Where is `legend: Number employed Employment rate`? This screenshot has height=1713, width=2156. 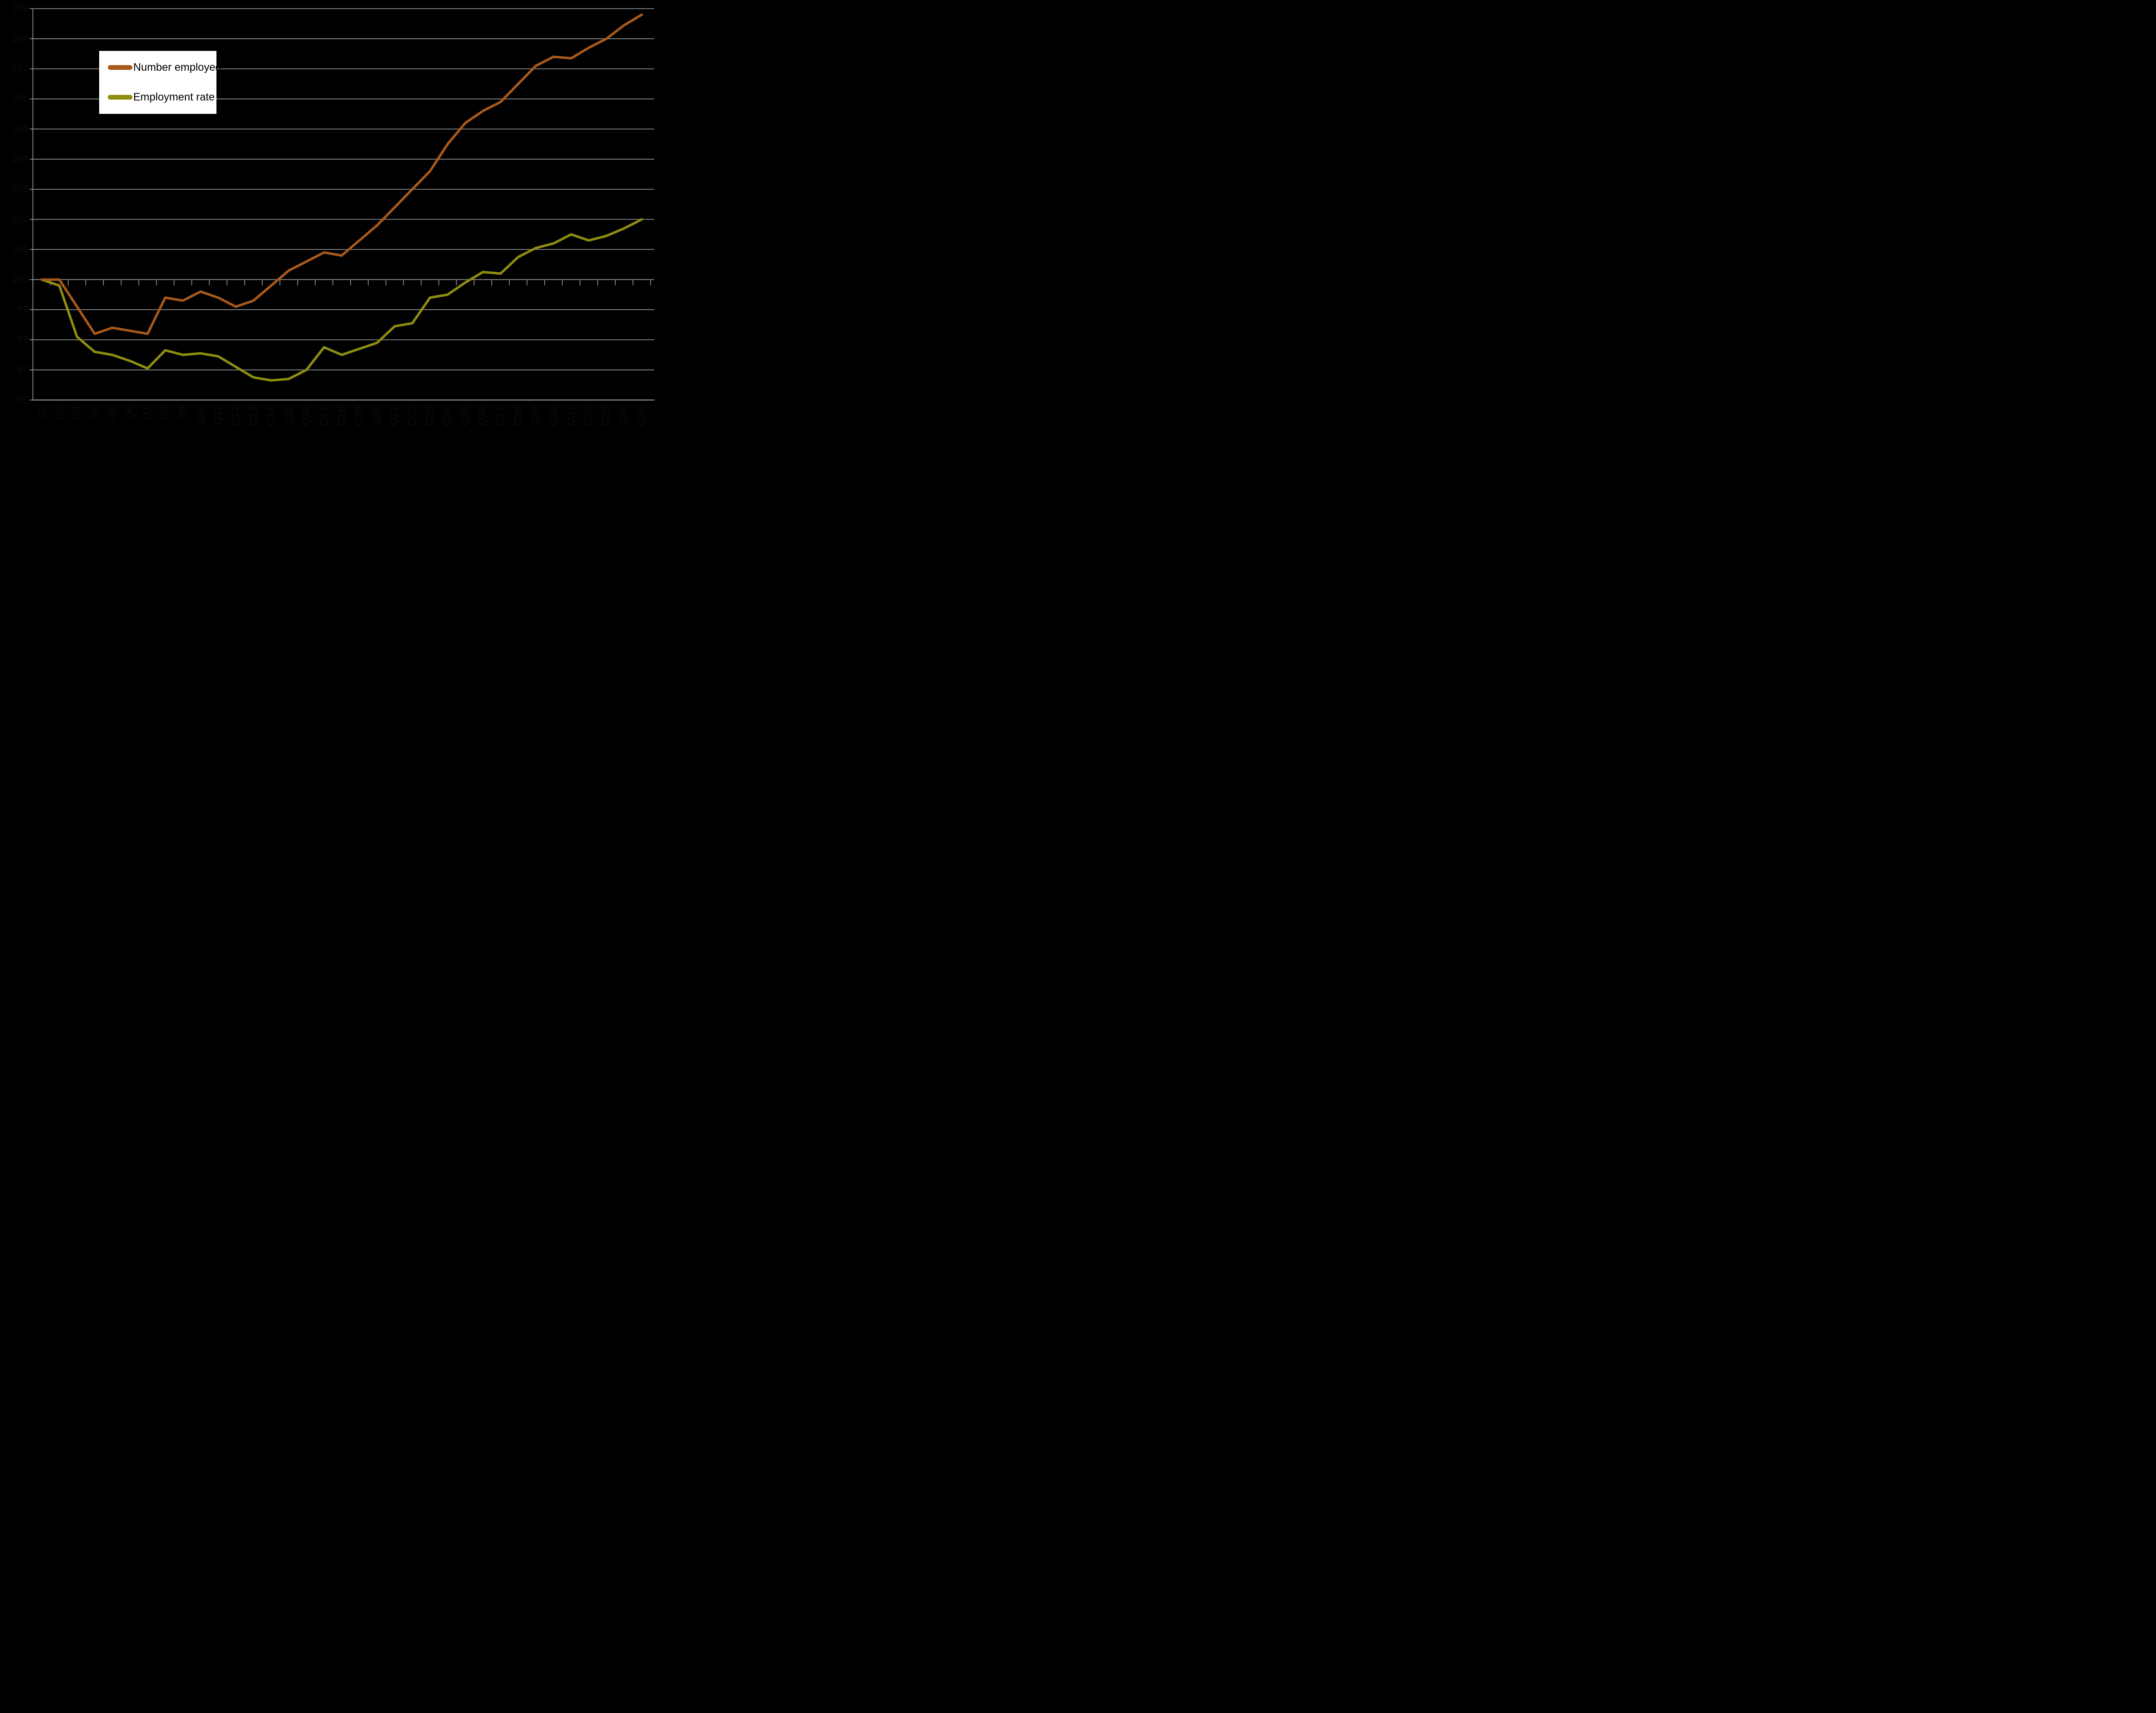
legend: Number employed Employment rate is located at coordinates (160, 82).